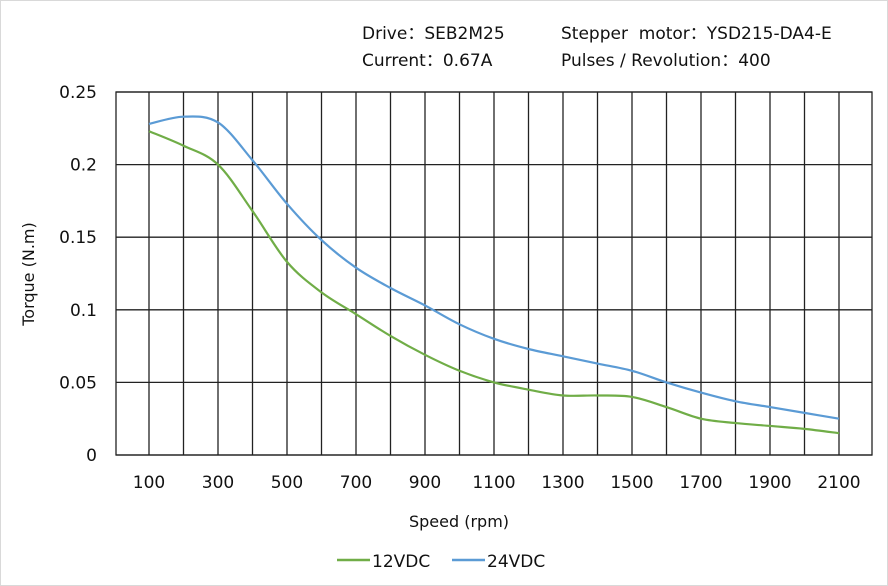 Image resolution: width=888 pixels, height=586 pixels. Describe the element at coordinates (78, 238) in the screenshot. I see `y-tick-label: 0.15` at that location.